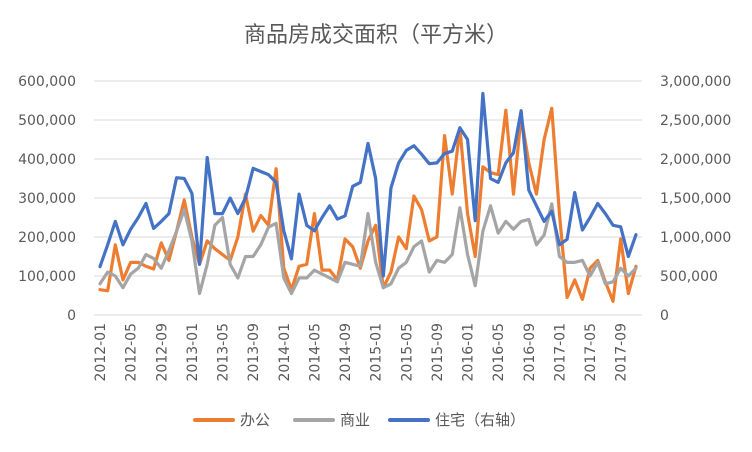 This screenshot has width=752, height=452. Describe the element at coordinates (480, 420) in the screenshot. I see `legend-label-2: 住宅（右轴）` at that location.